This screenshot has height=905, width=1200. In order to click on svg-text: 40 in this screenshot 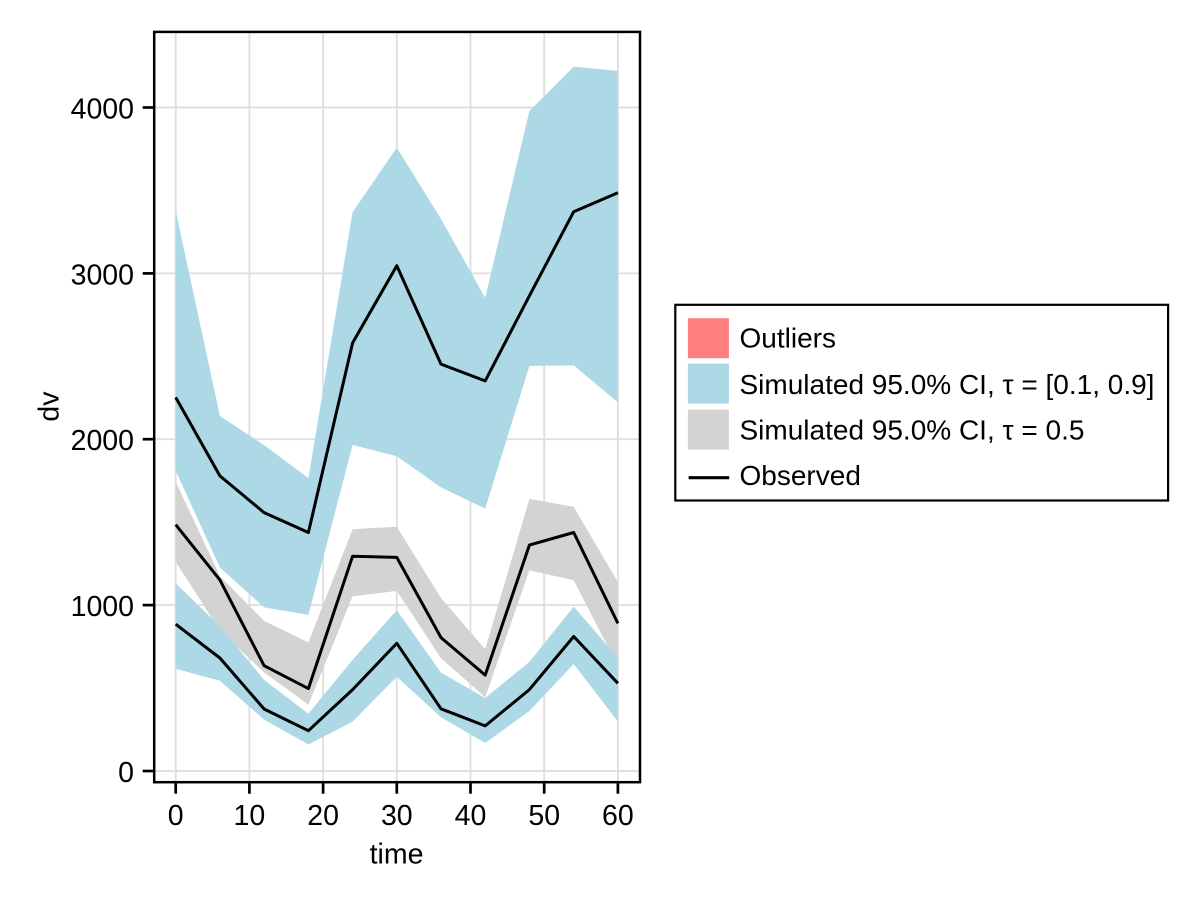, I will do `click(471, 816)`.